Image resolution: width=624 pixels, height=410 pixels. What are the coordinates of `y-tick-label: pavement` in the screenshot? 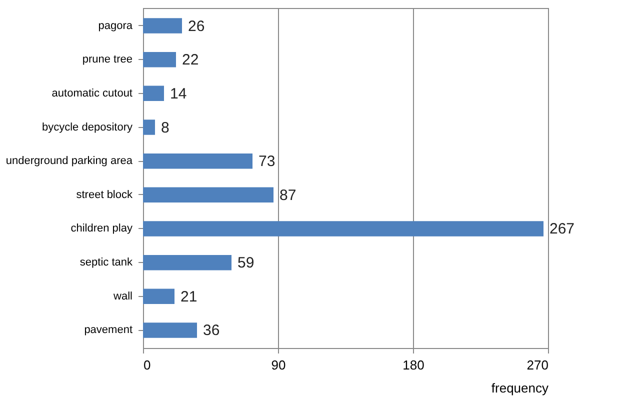 It's located at (108, 330).